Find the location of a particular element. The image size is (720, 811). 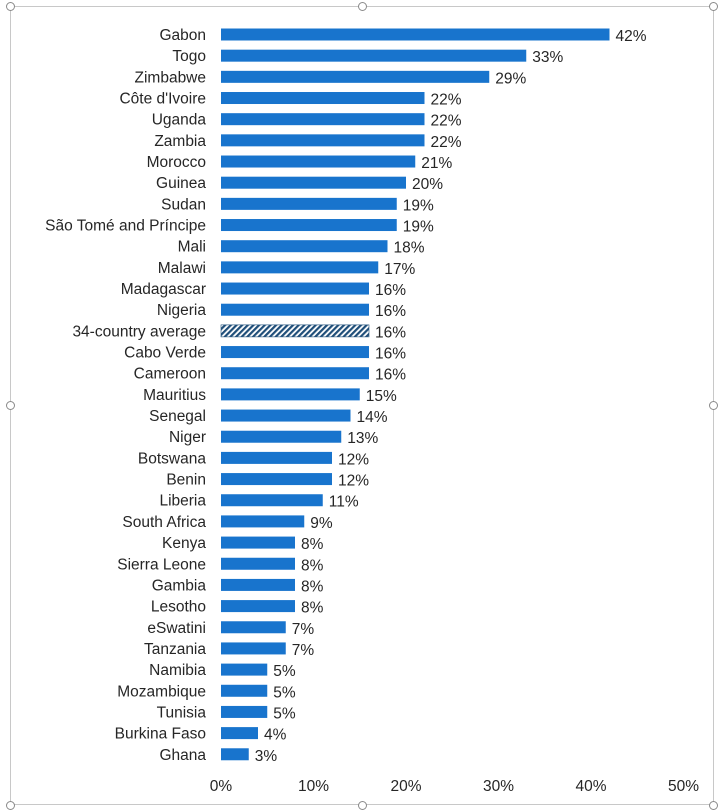

bar-burkina-faso is located at coordinates (239, 733).